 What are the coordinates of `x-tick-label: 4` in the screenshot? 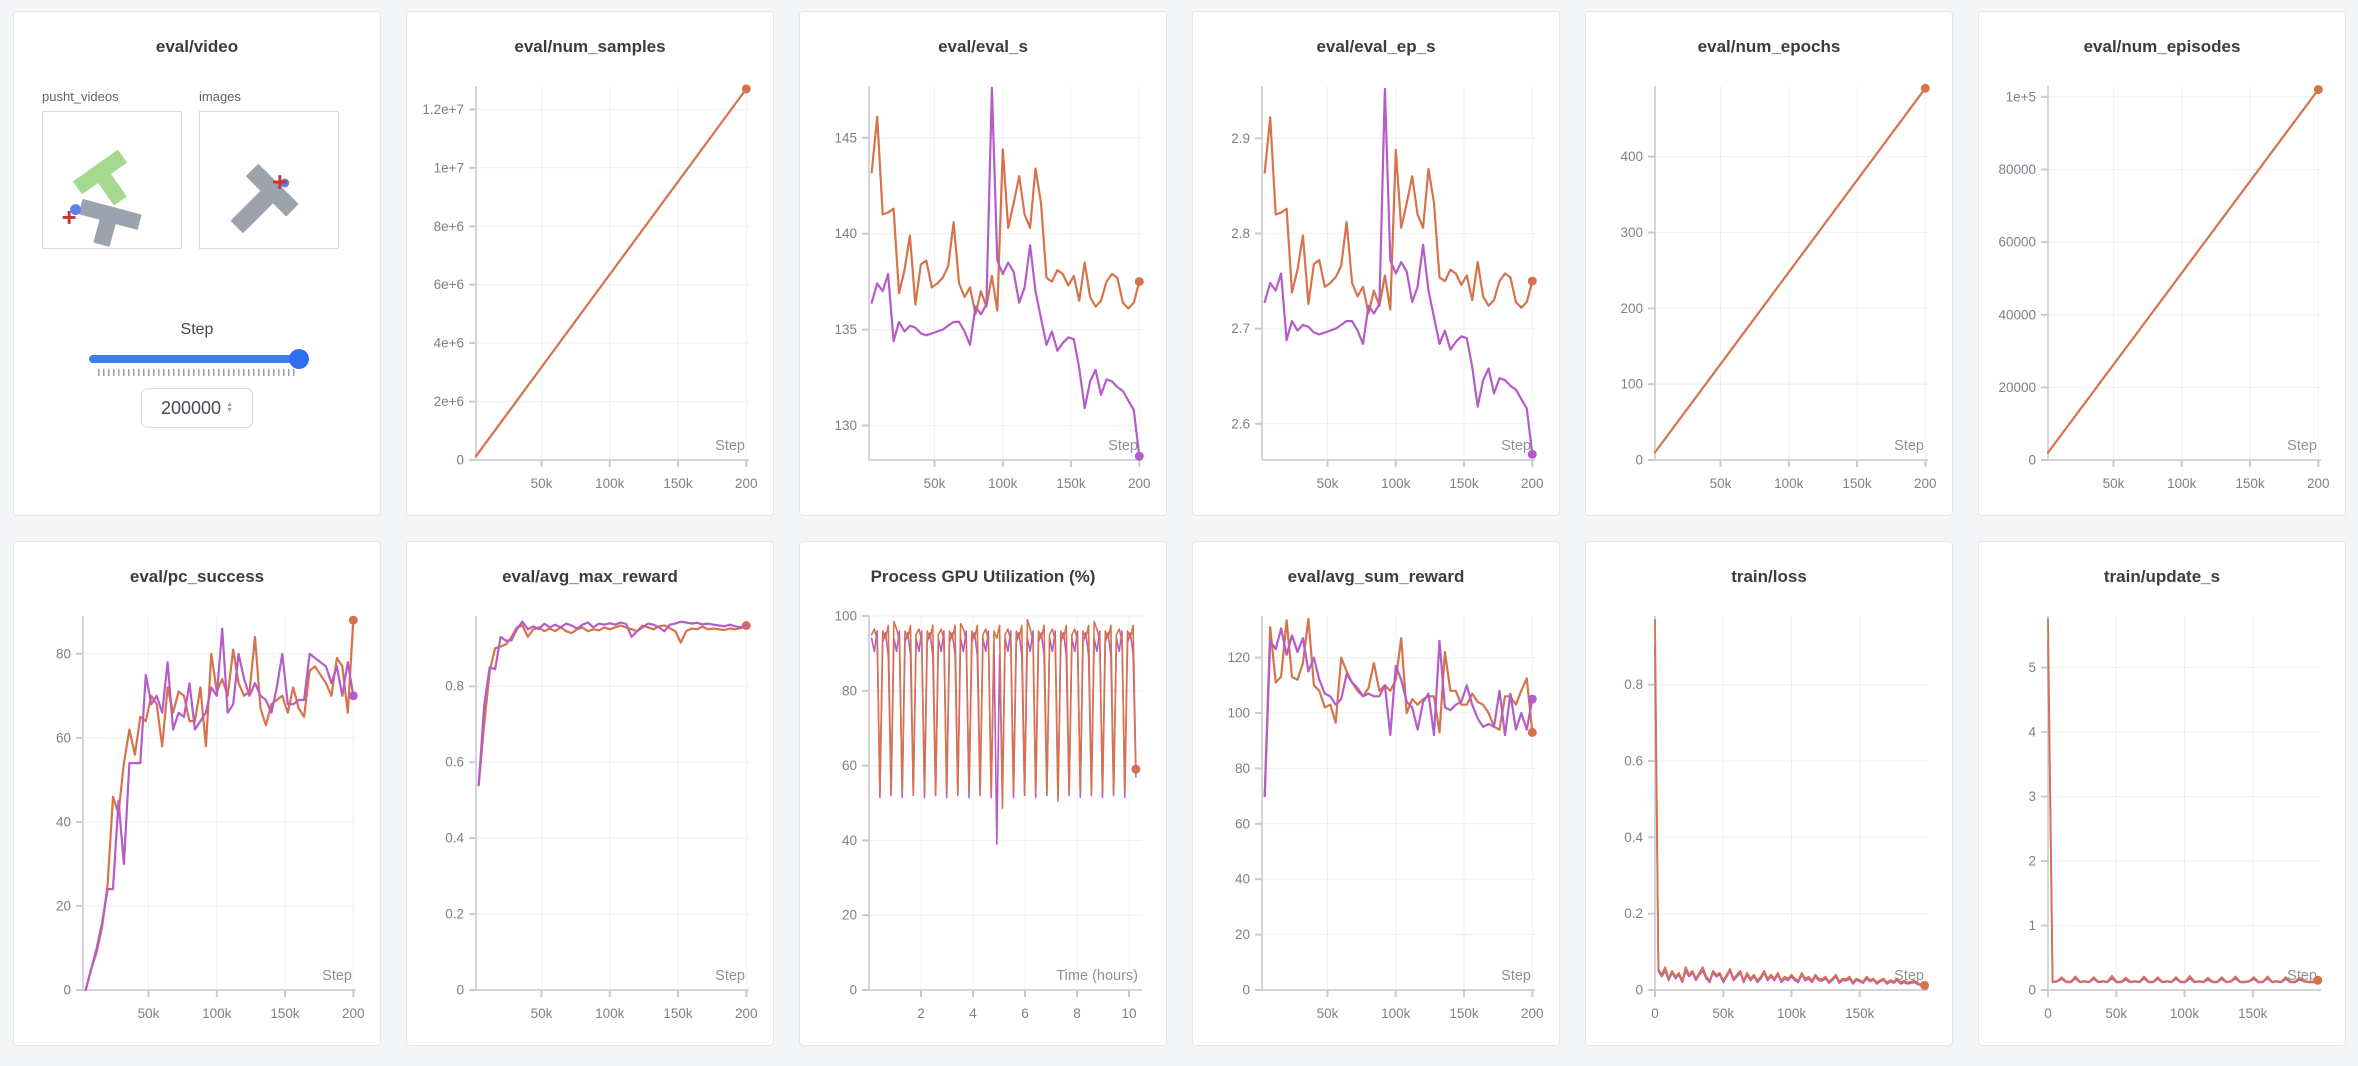 It's located at (973, 1013).